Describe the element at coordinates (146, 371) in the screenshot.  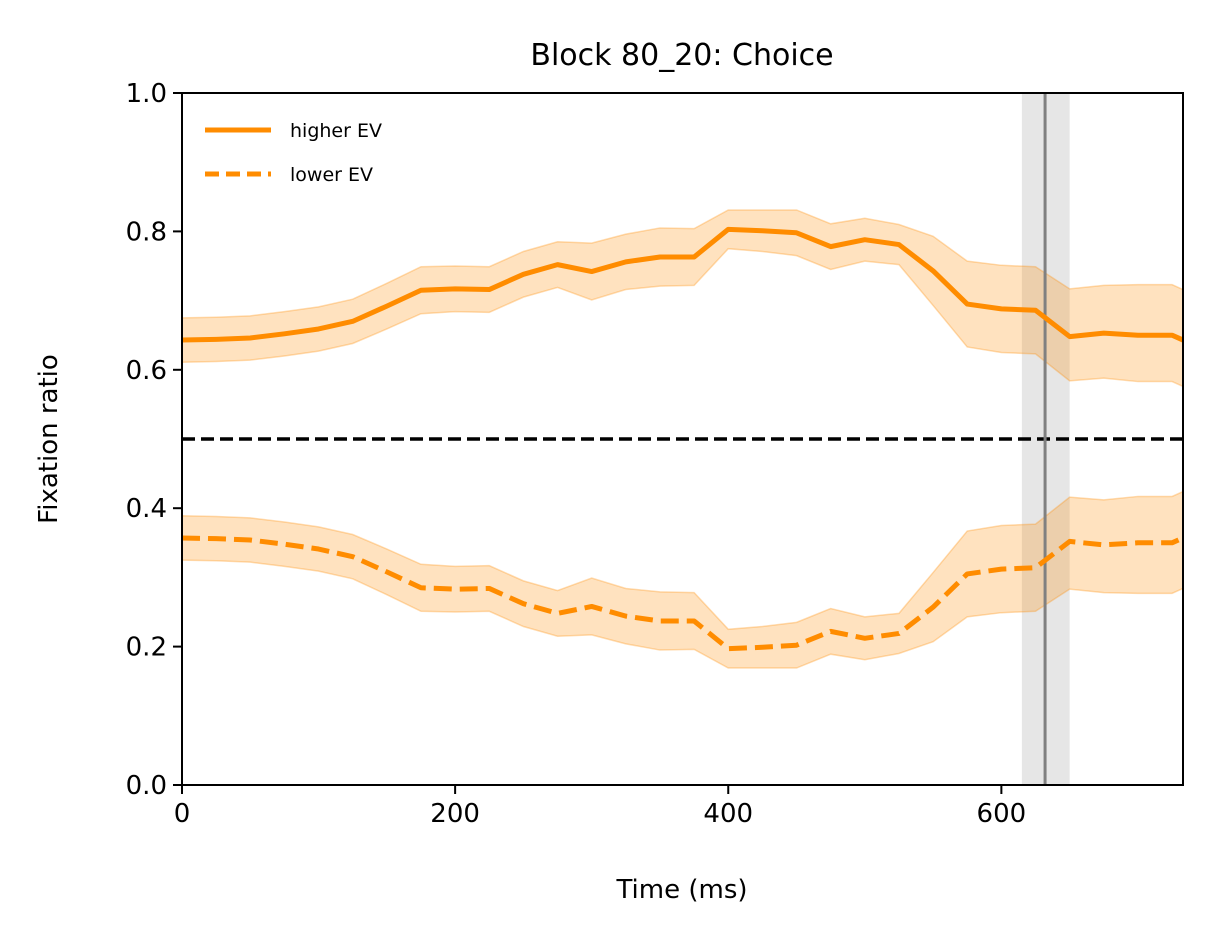
I see `y-tick-label: 0.6` at that location.